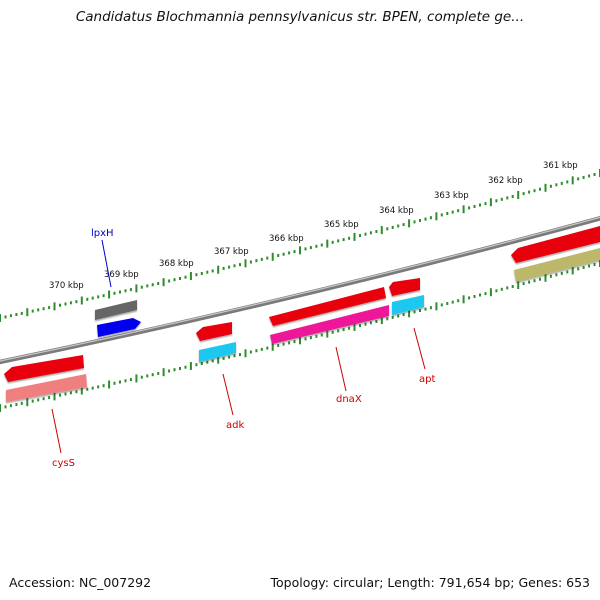 The image size is (600, 600). What do you see at coordinates (231, 252) in the screenshot?
I see `ruler-label: 367 kbp` at bounding box center [231, 252].